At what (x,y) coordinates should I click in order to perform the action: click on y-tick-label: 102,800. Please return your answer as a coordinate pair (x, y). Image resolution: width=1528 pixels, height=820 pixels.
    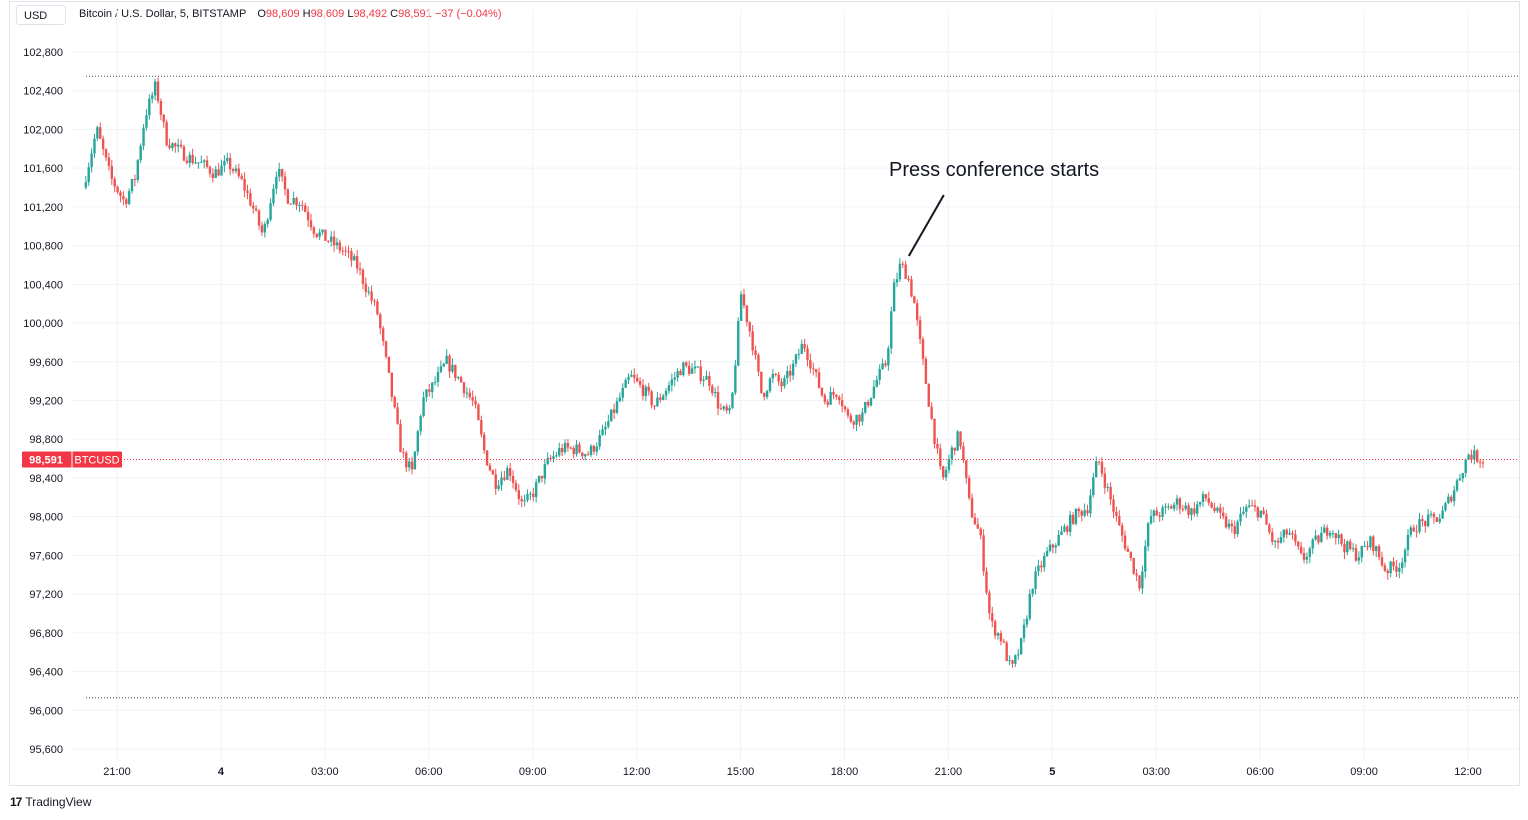
    Looking at the image, I should click on (43, 53).